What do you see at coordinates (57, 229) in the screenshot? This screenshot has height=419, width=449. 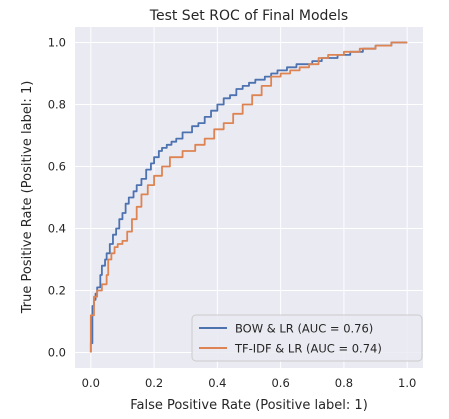 I see `y-tick-label: 0.4` at bounding box center [57, 229].